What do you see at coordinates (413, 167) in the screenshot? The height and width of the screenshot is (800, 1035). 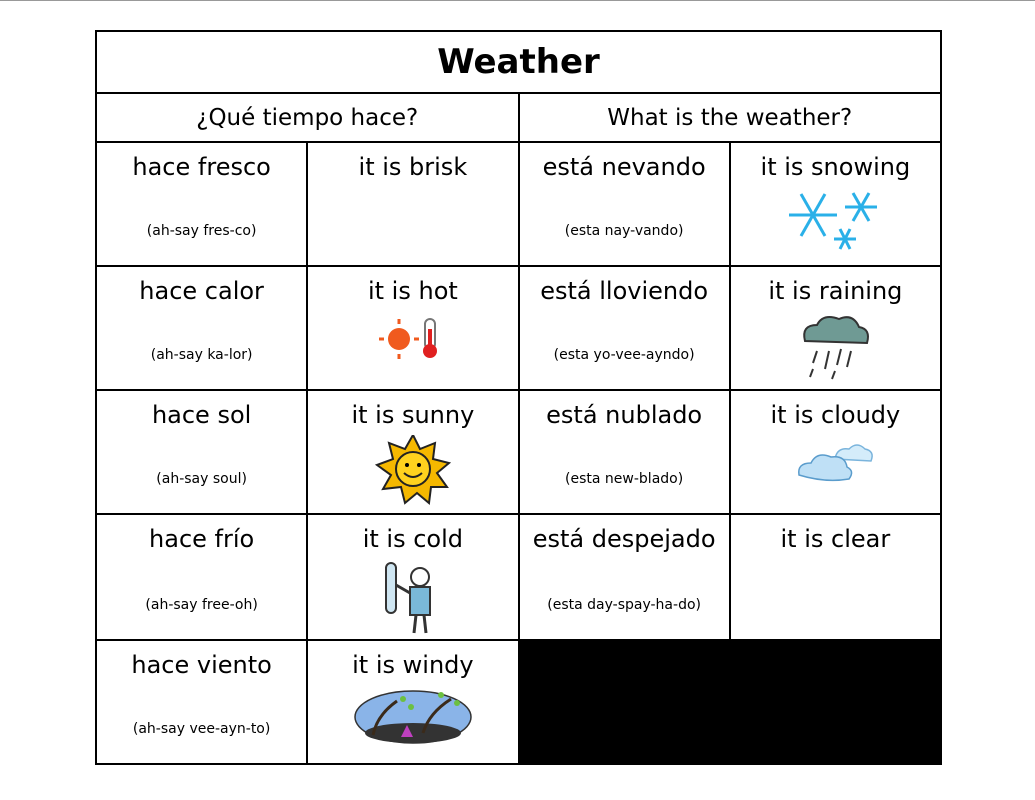 I see `english-term: it is brisk` at bounding box center [413, 167].